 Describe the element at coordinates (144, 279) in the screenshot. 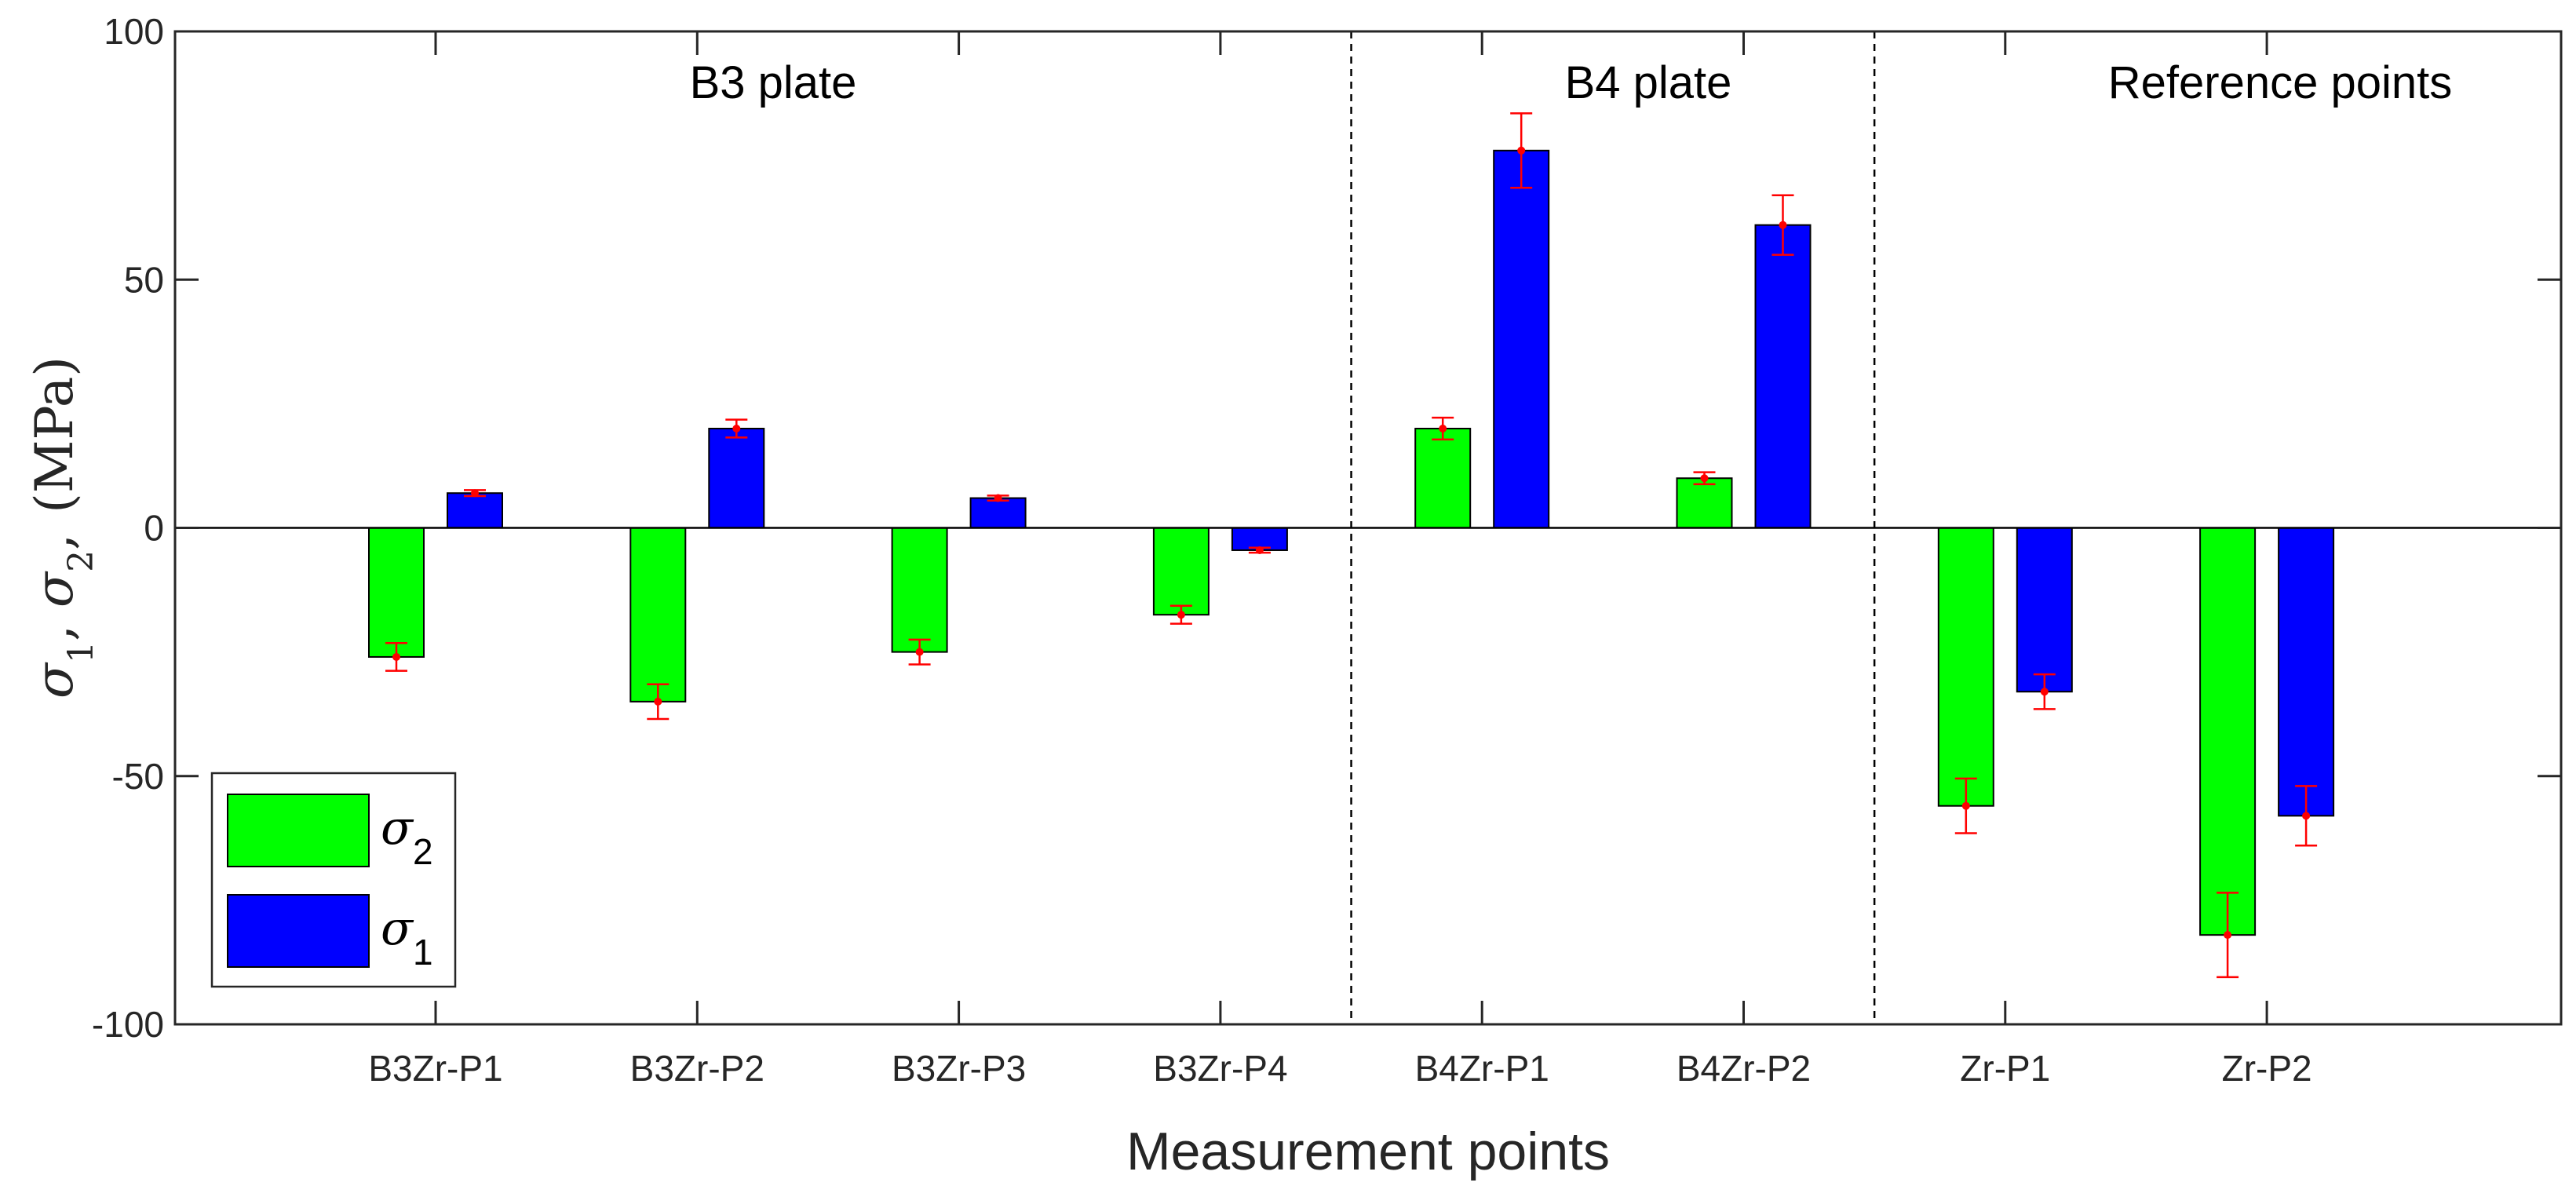

I see `y-tick-label: 50` at that location.